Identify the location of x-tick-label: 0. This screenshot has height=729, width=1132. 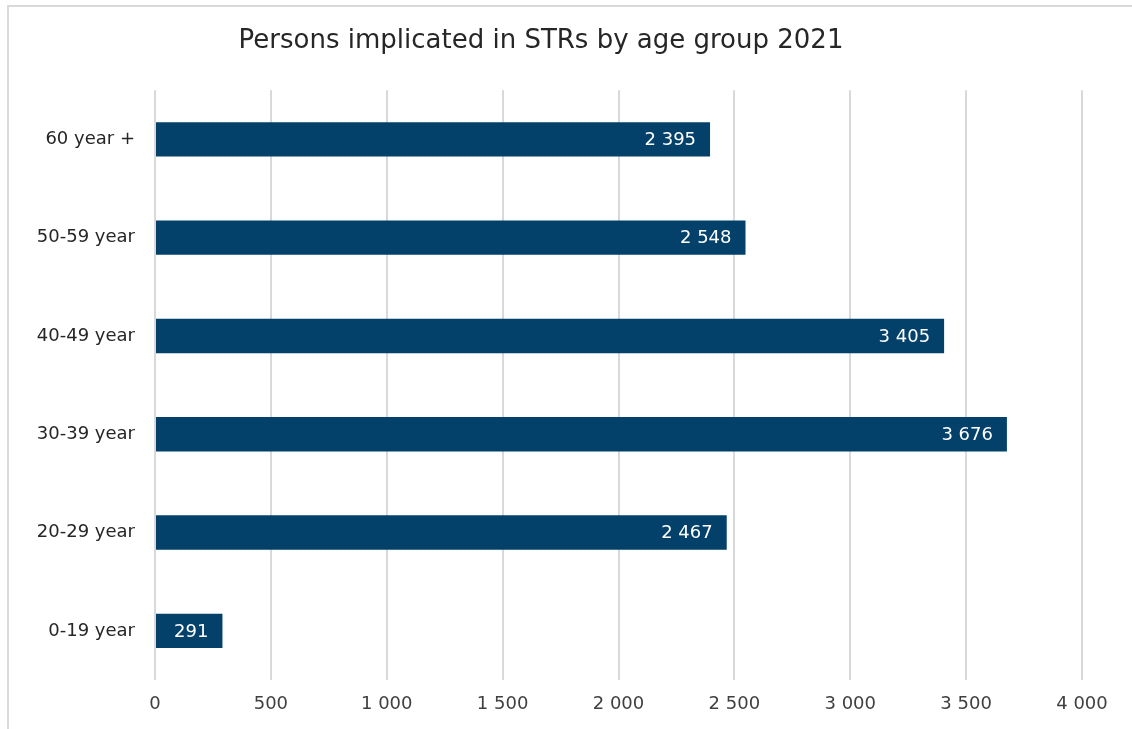
(155, 703).